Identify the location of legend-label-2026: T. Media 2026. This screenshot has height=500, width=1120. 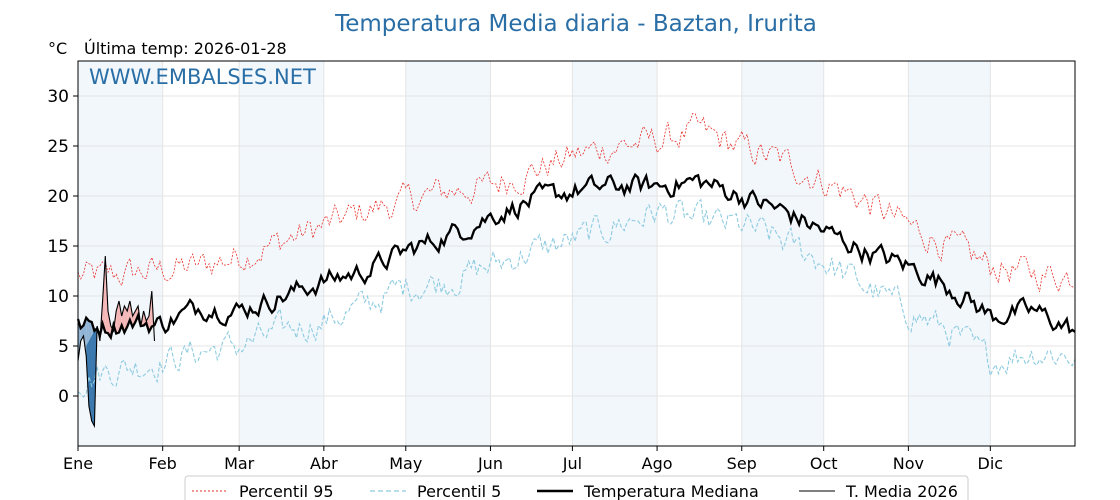
(901, 491).